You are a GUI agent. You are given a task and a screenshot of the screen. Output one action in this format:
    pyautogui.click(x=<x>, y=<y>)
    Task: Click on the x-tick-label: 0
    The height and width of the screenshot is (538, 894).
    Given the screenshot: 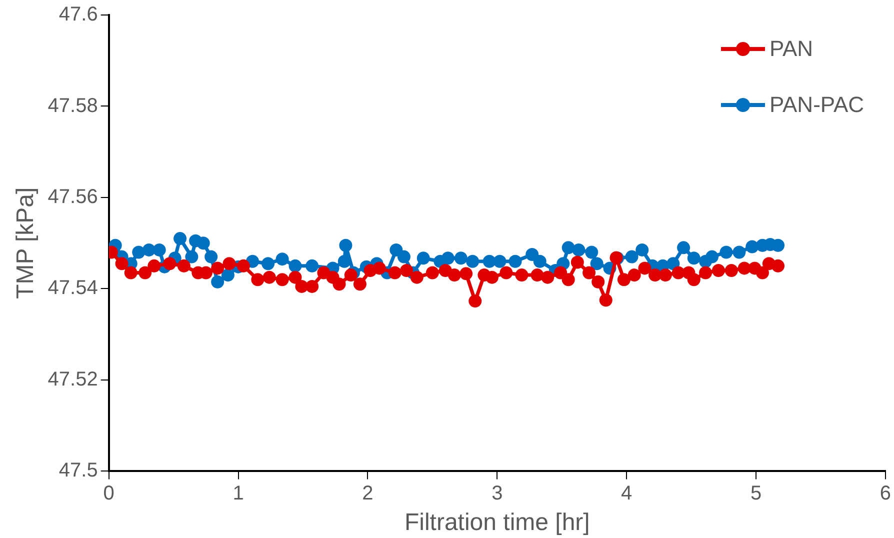 What is the action you would take?
    pyautogui.click(x=108, y=493)
    